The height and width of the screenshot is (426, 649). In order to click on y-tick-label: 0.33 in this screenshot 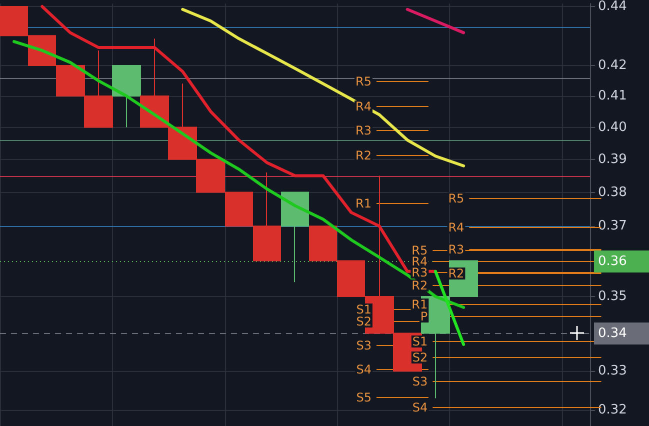, I will do `click(612, 371)`.